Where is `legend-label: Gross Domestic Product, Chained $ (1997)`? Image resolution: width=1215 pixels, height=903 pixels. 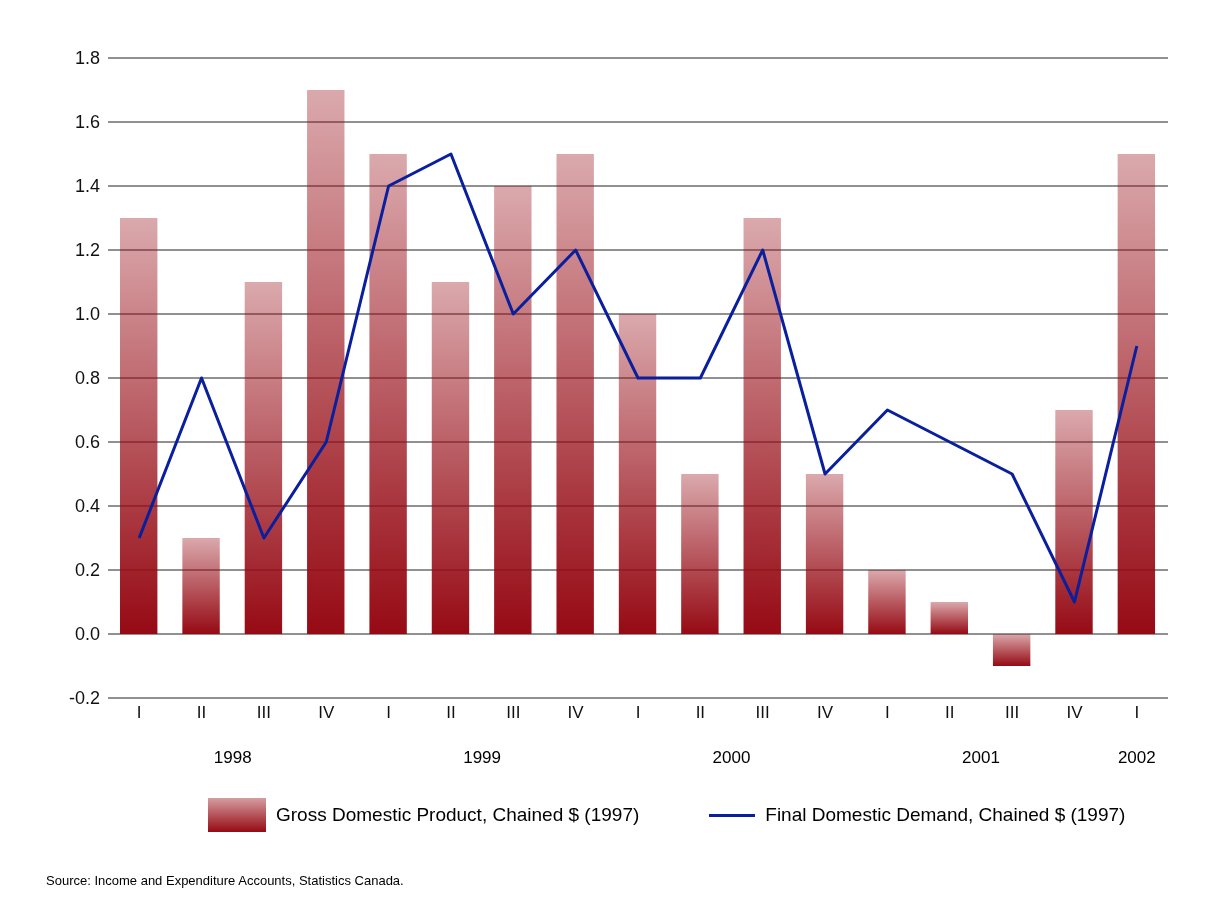
legend-label: Gross Domestic Product, Chained $ (1997) is located at coordinates (458, 815).